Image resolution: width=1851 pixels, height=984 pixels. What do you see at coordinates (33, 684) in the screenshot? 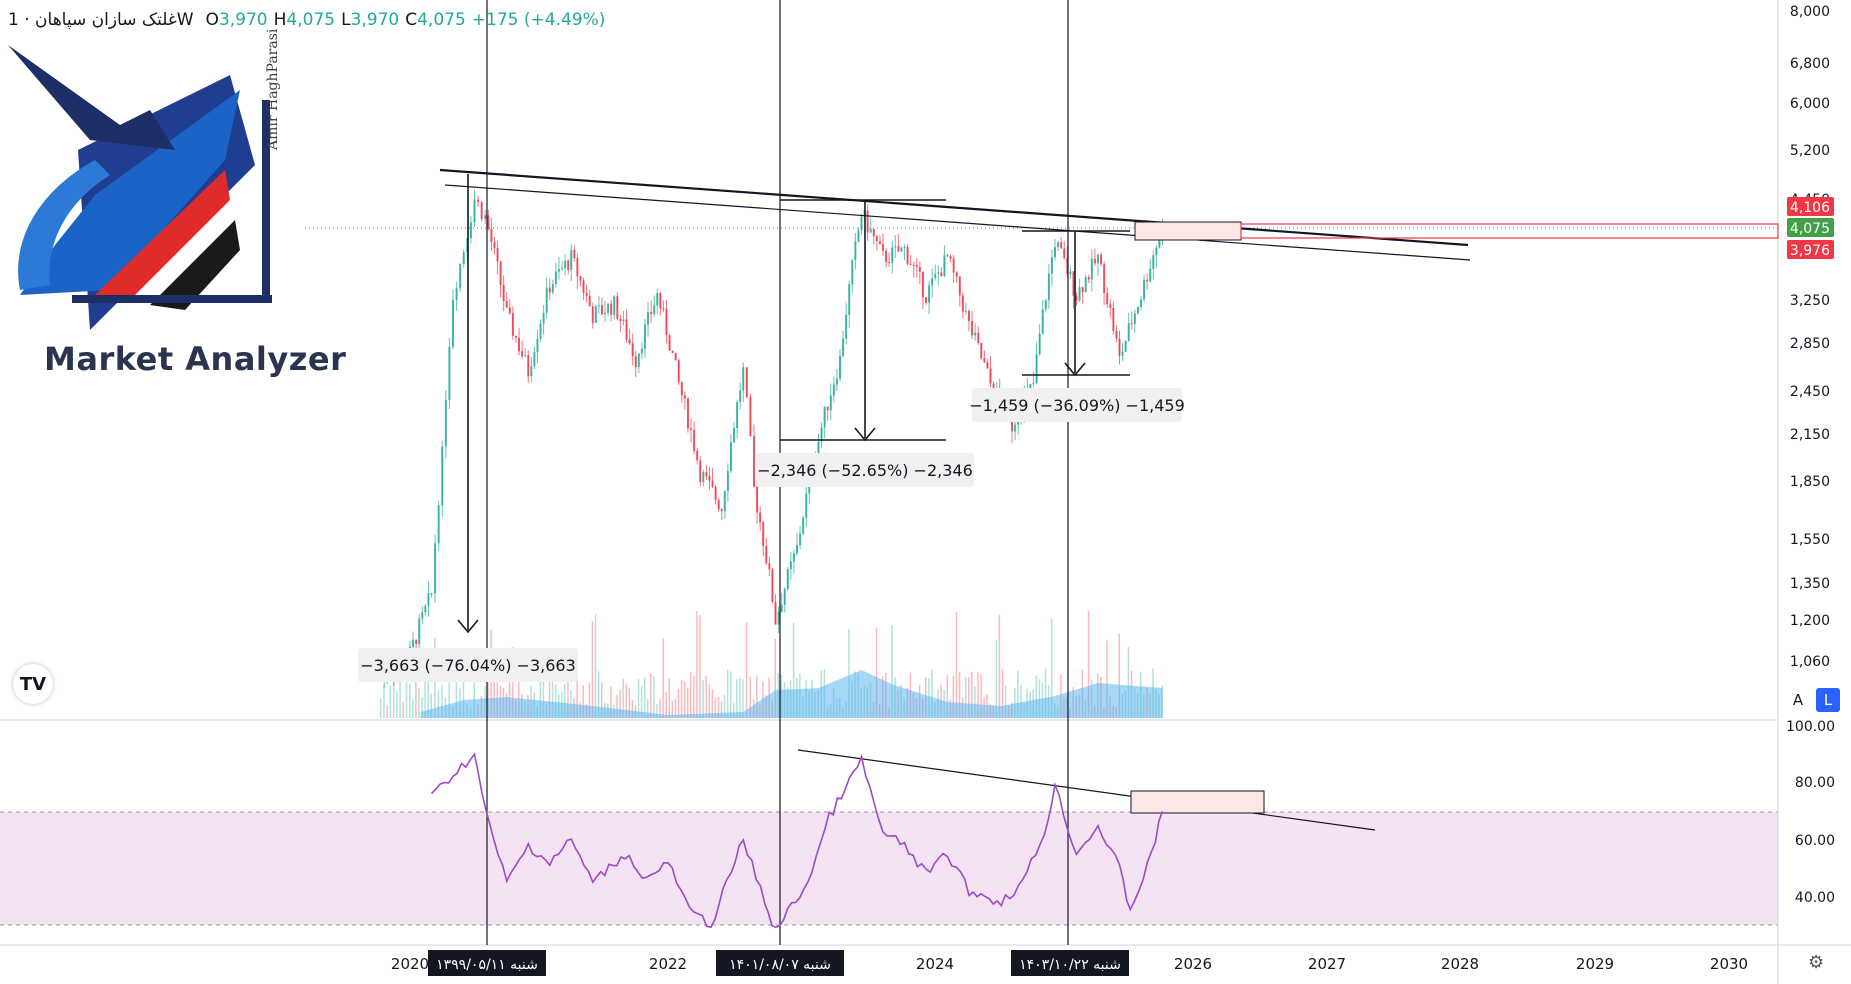
I see `tradingview-logo-icon: TV` at bounding box center [33, 684].